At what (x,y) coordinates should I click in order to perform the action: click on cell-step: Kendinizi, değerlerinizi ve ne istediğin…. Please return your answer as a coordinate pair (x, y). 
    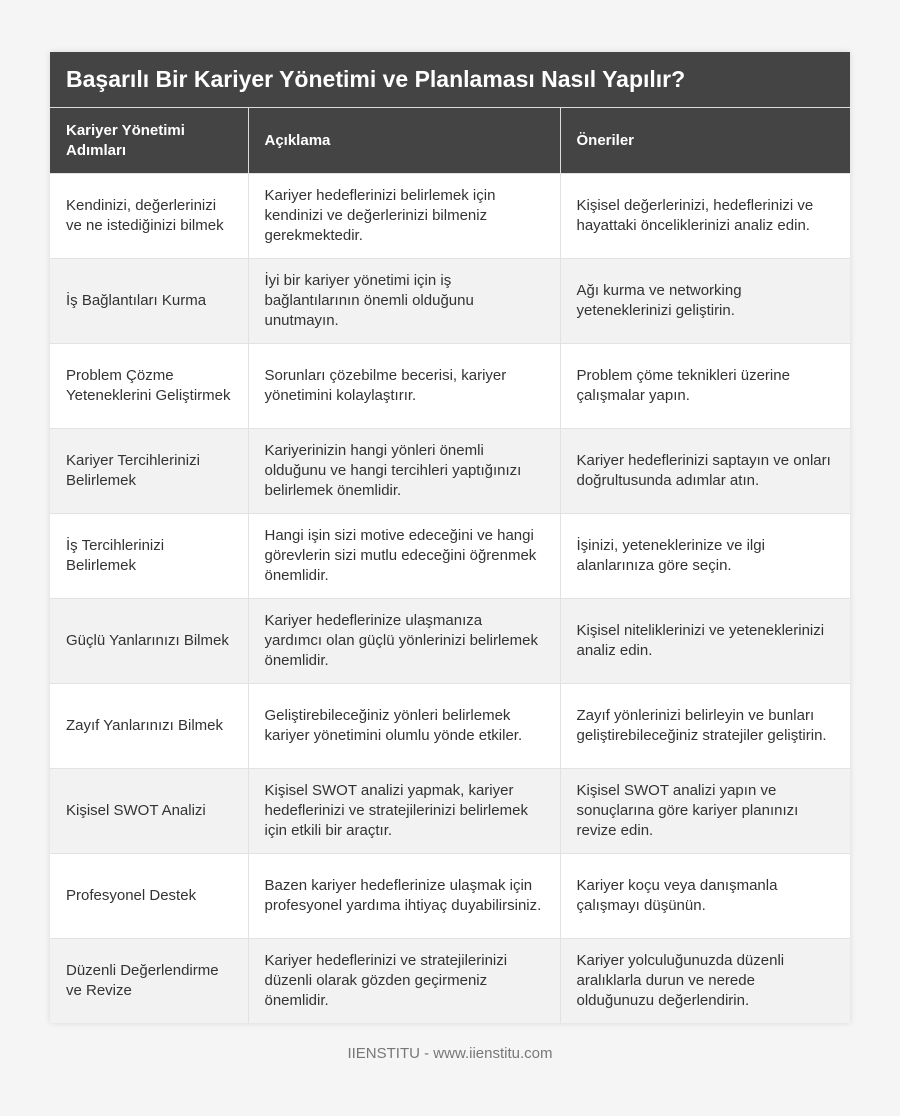
    Looking at the image, I should click on (149, 216).